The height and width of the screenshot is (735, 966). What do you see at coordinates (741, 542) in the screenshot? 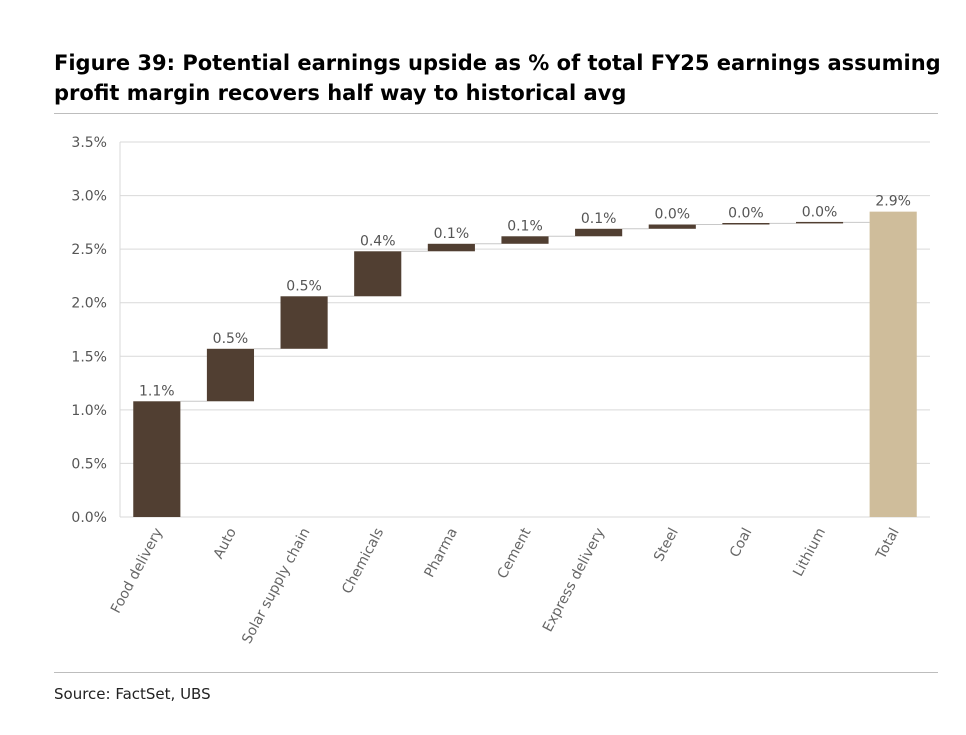
I see `x-category-label: Coal` at bounding box center [741, 542].